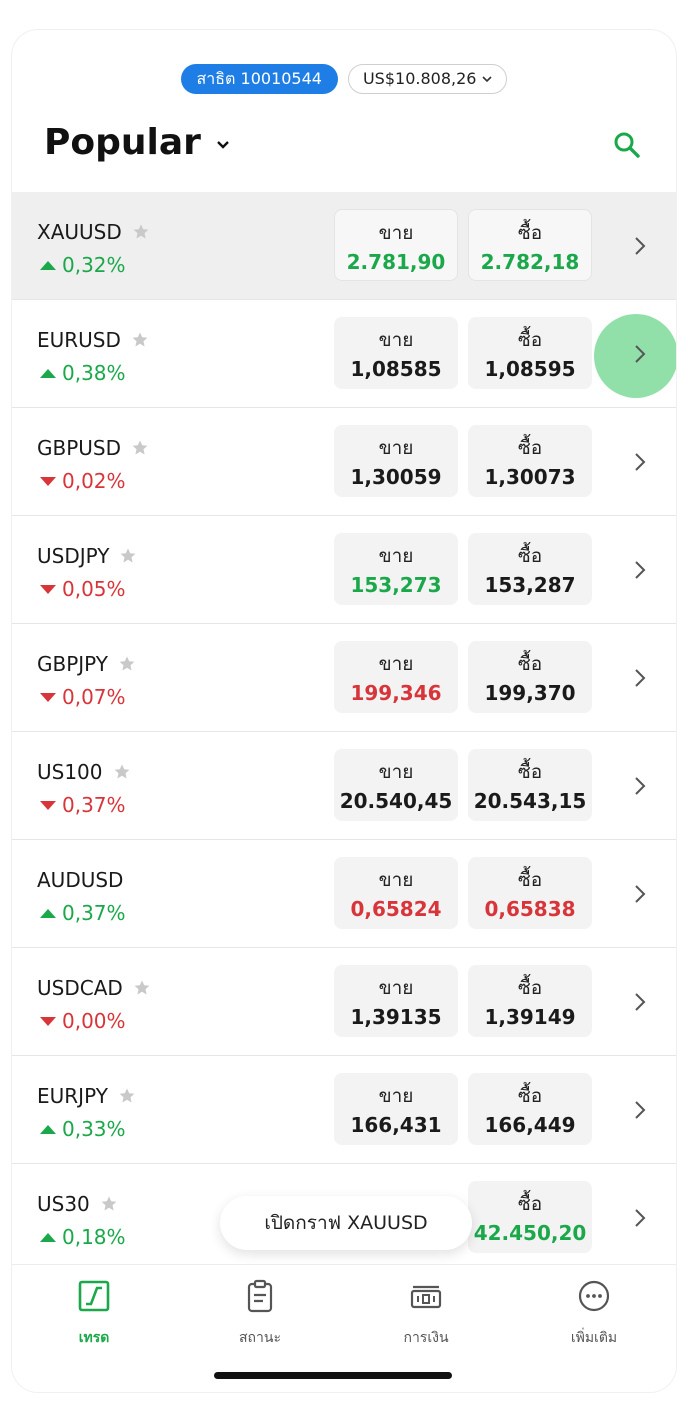 The image size is (688, 1416). Describe the element at coordinates (344, 79) in the screenshot. I see `account-bar: สาธิต 10010544 US$10.808,26` at that location.